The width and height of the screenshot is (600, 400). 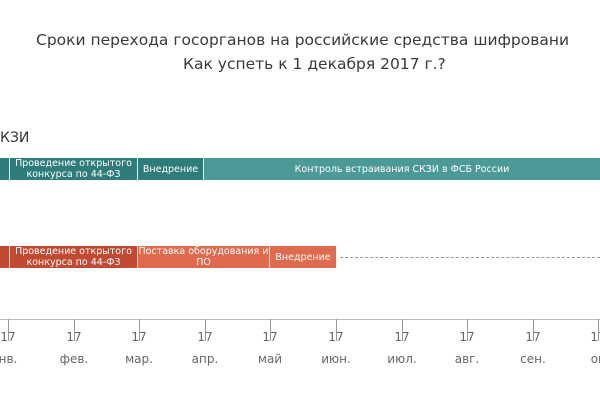 I want to click on section-label: КЗИ, so click(x=15, y=138).